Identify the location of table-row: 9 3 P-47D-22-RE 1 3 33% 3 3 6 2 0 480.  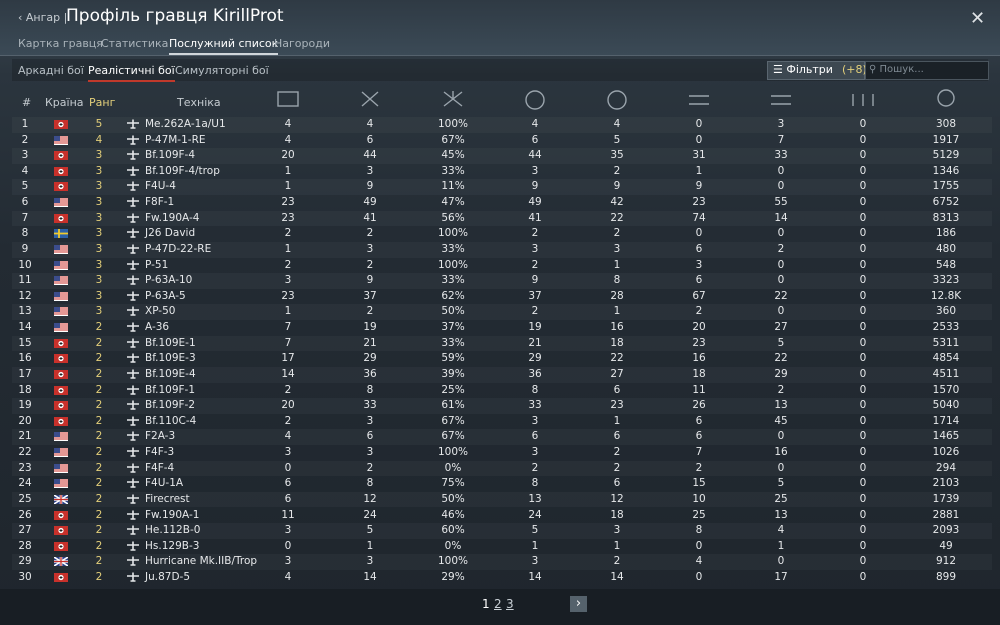
(502, 250).